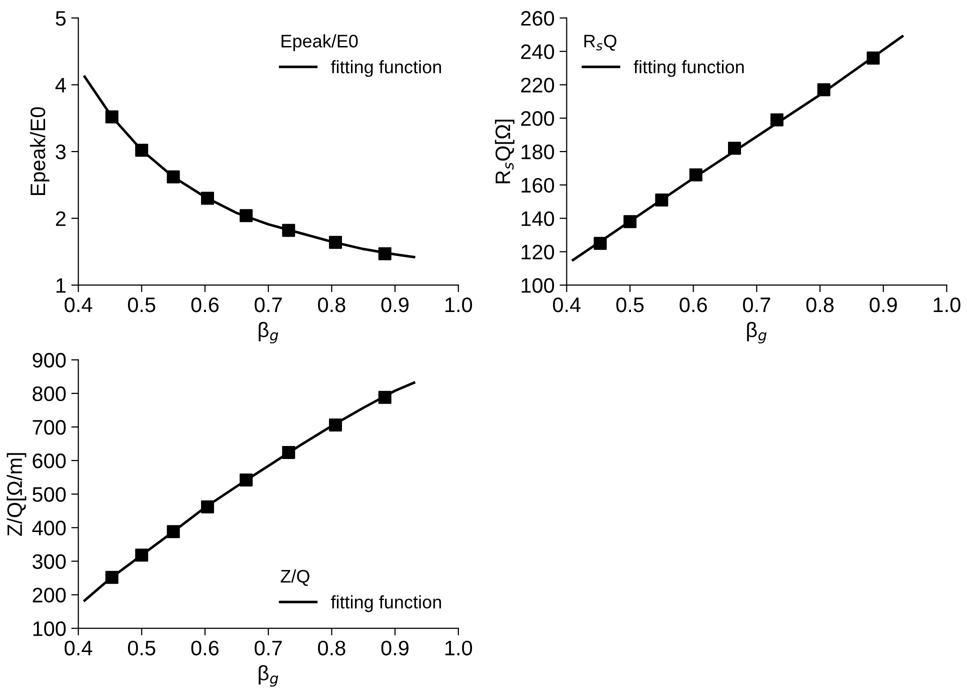 The width and height of the screenshot is (967, 692). Describe the element at coordinates (600, 42) in the screenshot. I see `legend-title: R$_{s}$Q` at that location.